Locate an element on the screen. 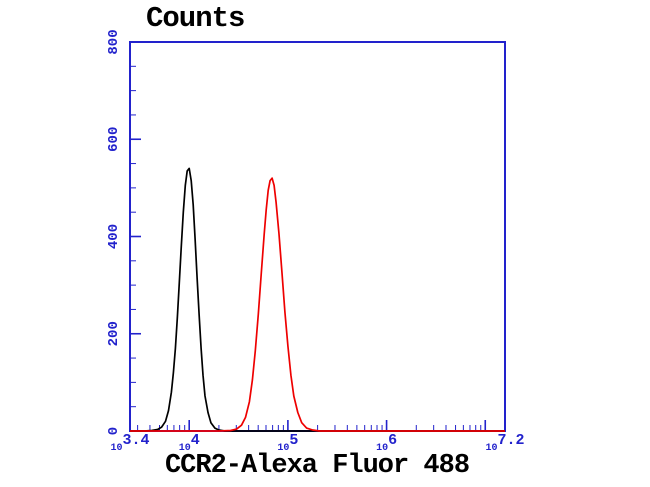 Image resolution: width=650 pixels, height=487 pixels. y-tick-label: 200 is located at coordinates (114, 333).